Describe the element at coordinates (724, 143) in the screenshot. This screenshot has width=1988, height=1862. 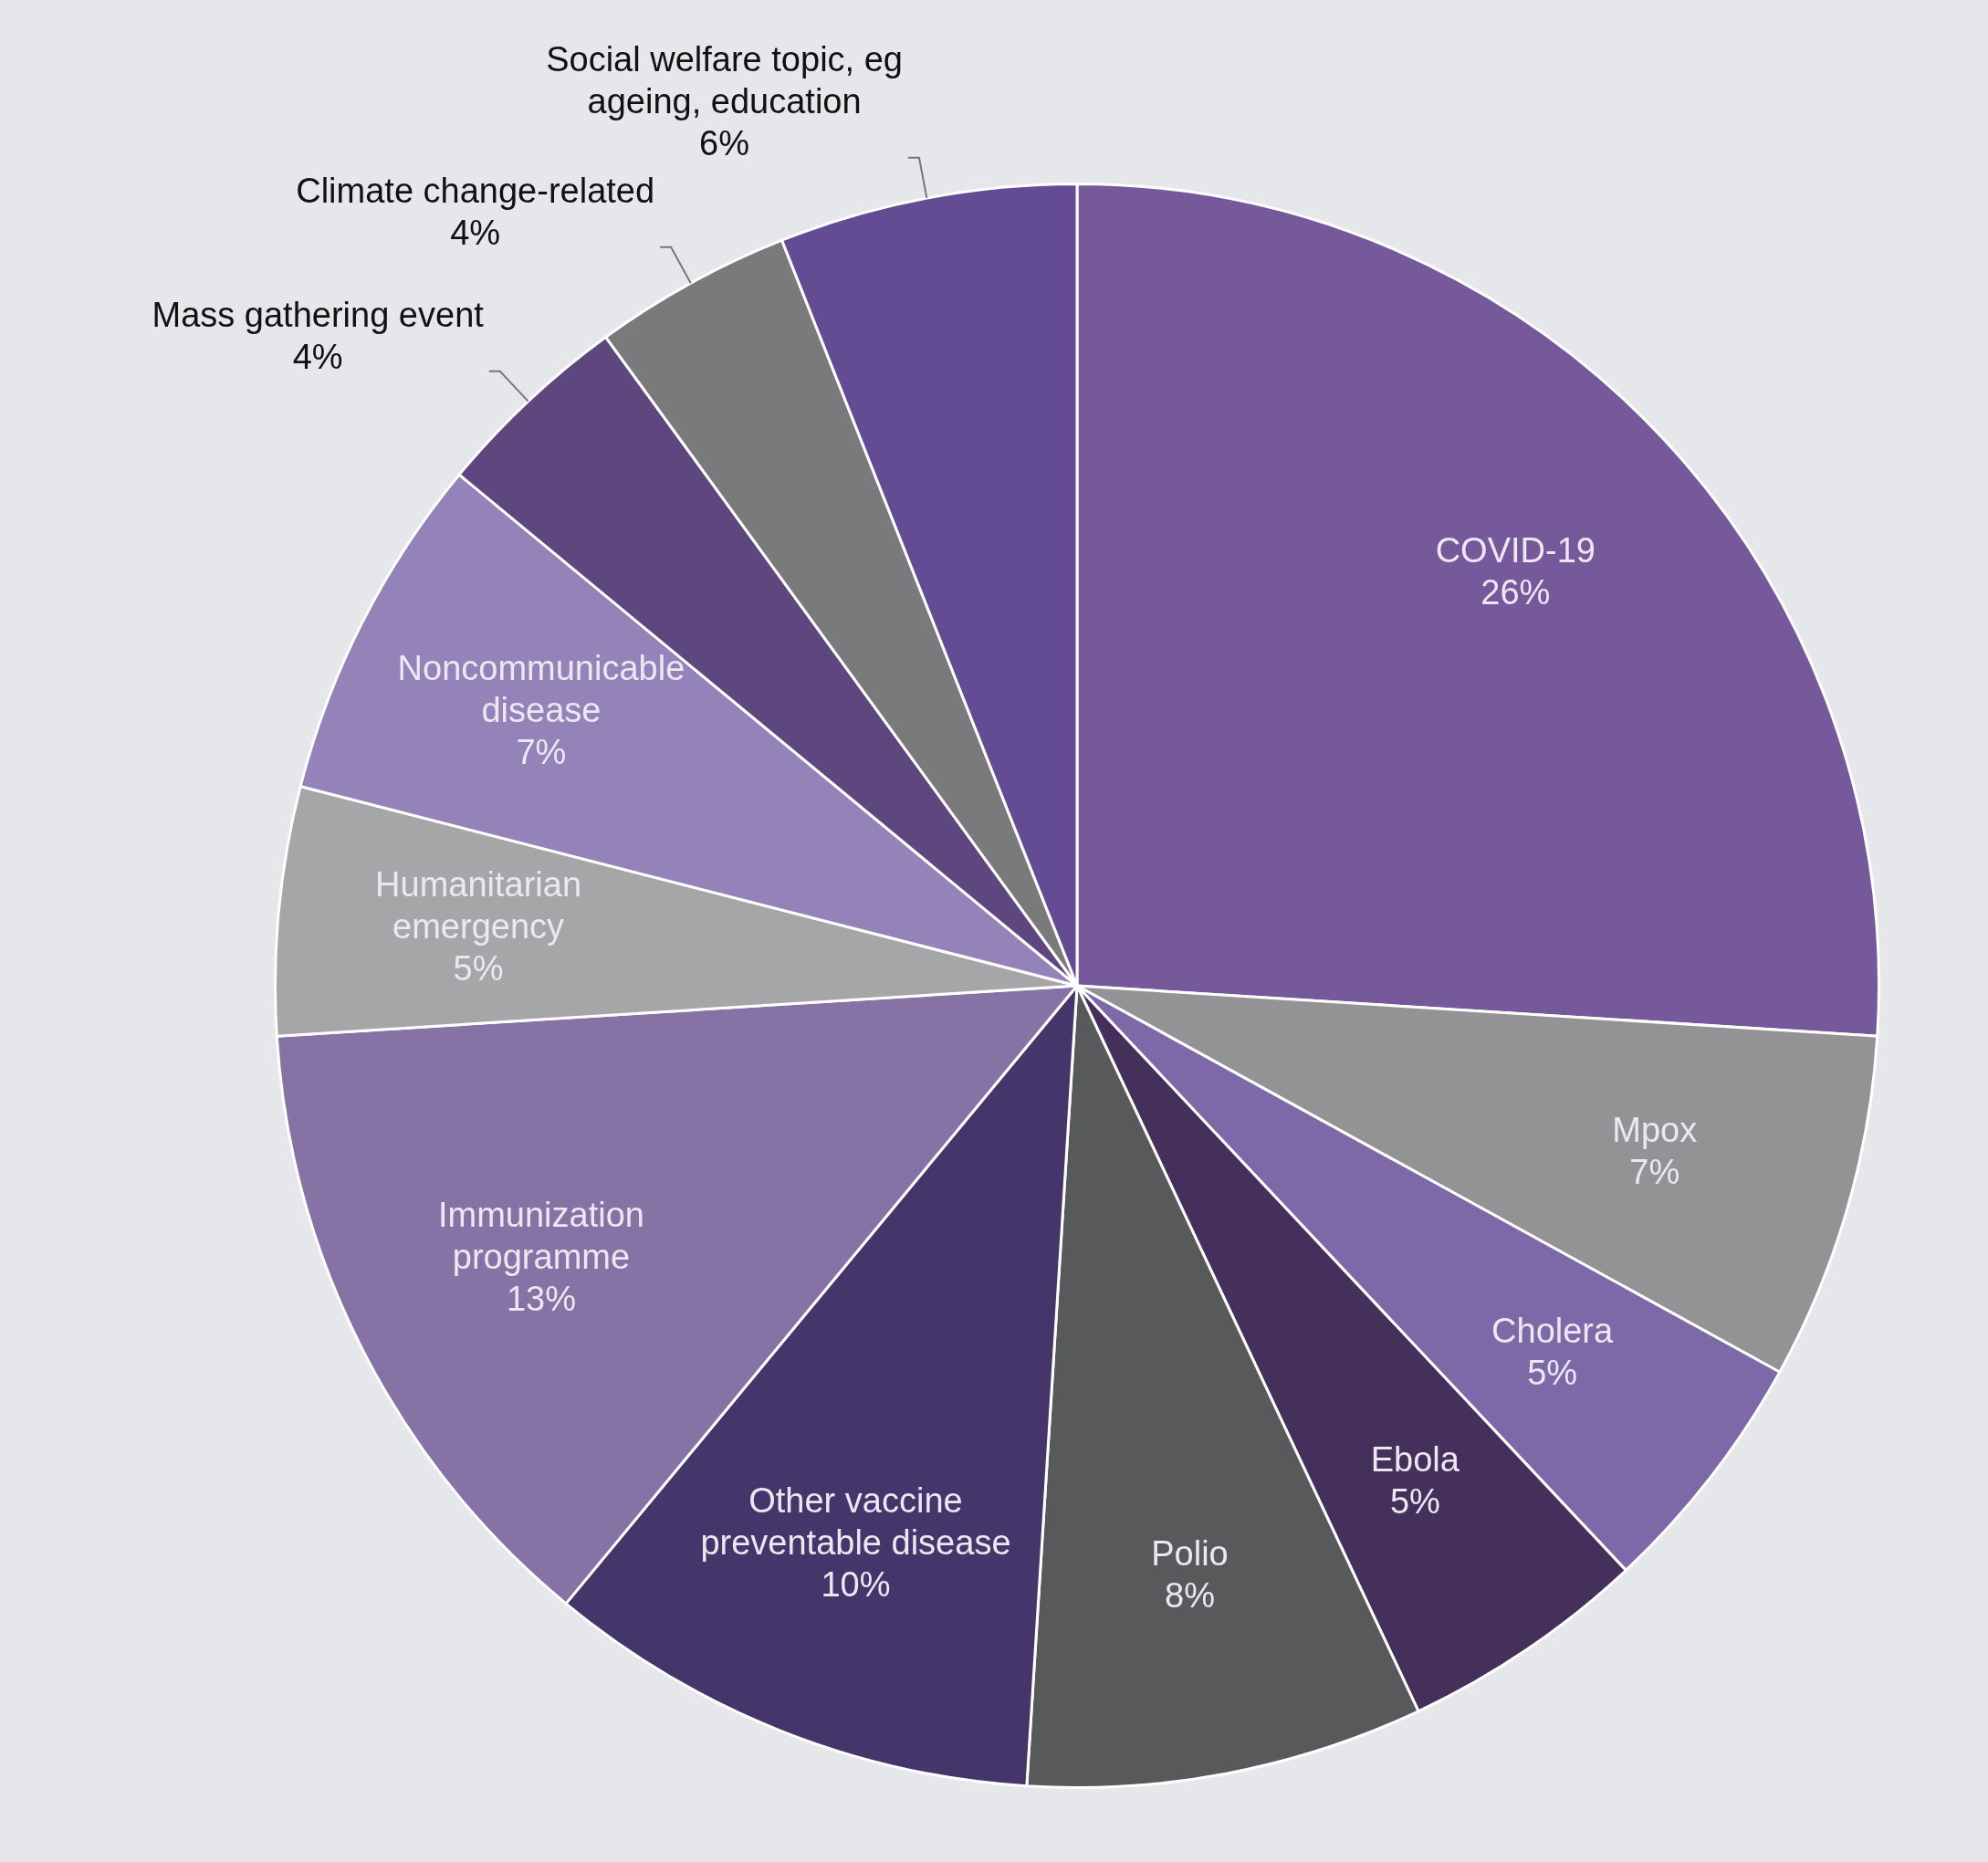
I see `data-label: 6%` at that location.